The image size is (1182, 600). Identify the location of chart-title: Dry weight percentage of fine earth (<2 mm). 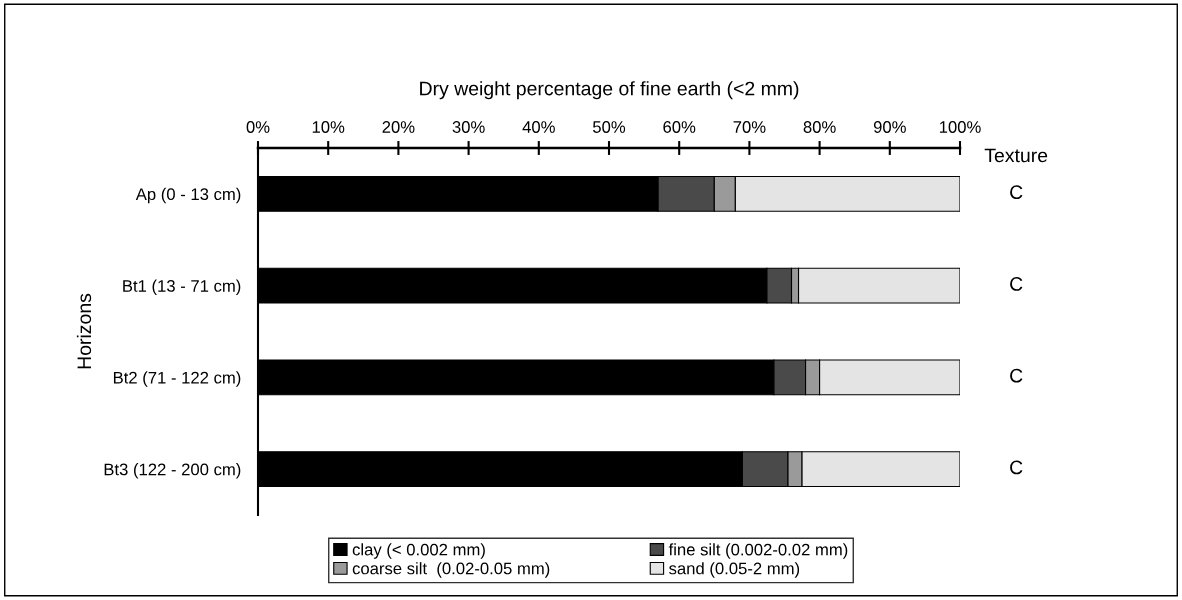
(609, 90).